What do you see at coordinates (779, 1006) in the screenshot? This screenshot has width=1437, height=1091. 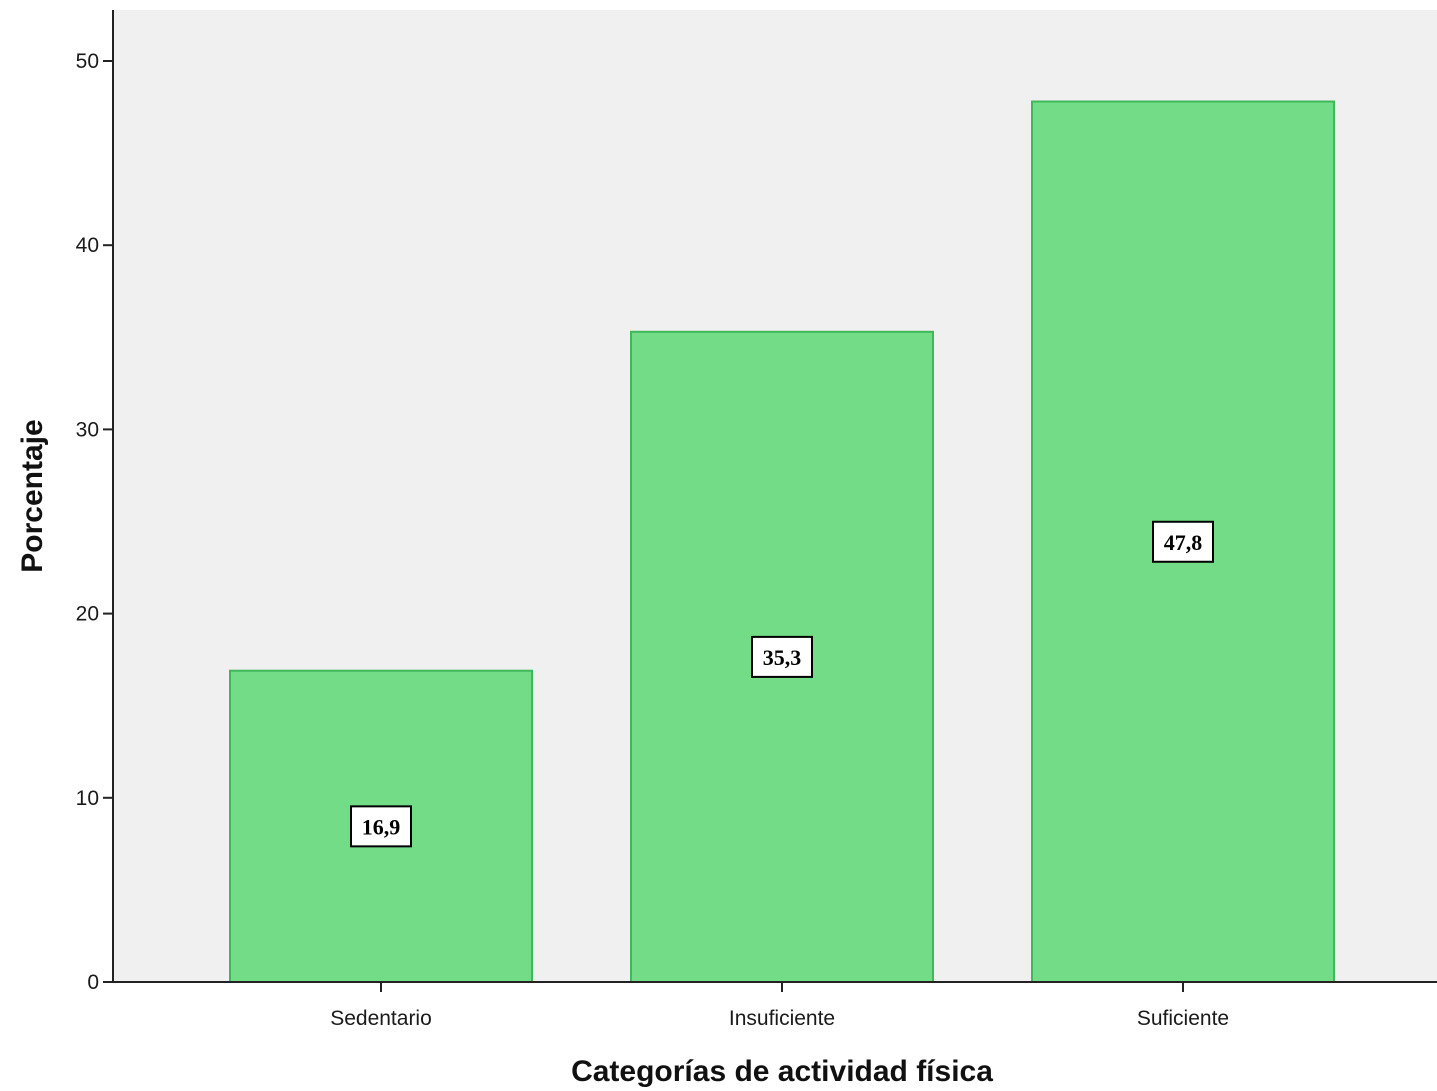 I see `x-axis-ticks: Sedentario Insuficiente Suficiente` at bounding box center [779, 1006].